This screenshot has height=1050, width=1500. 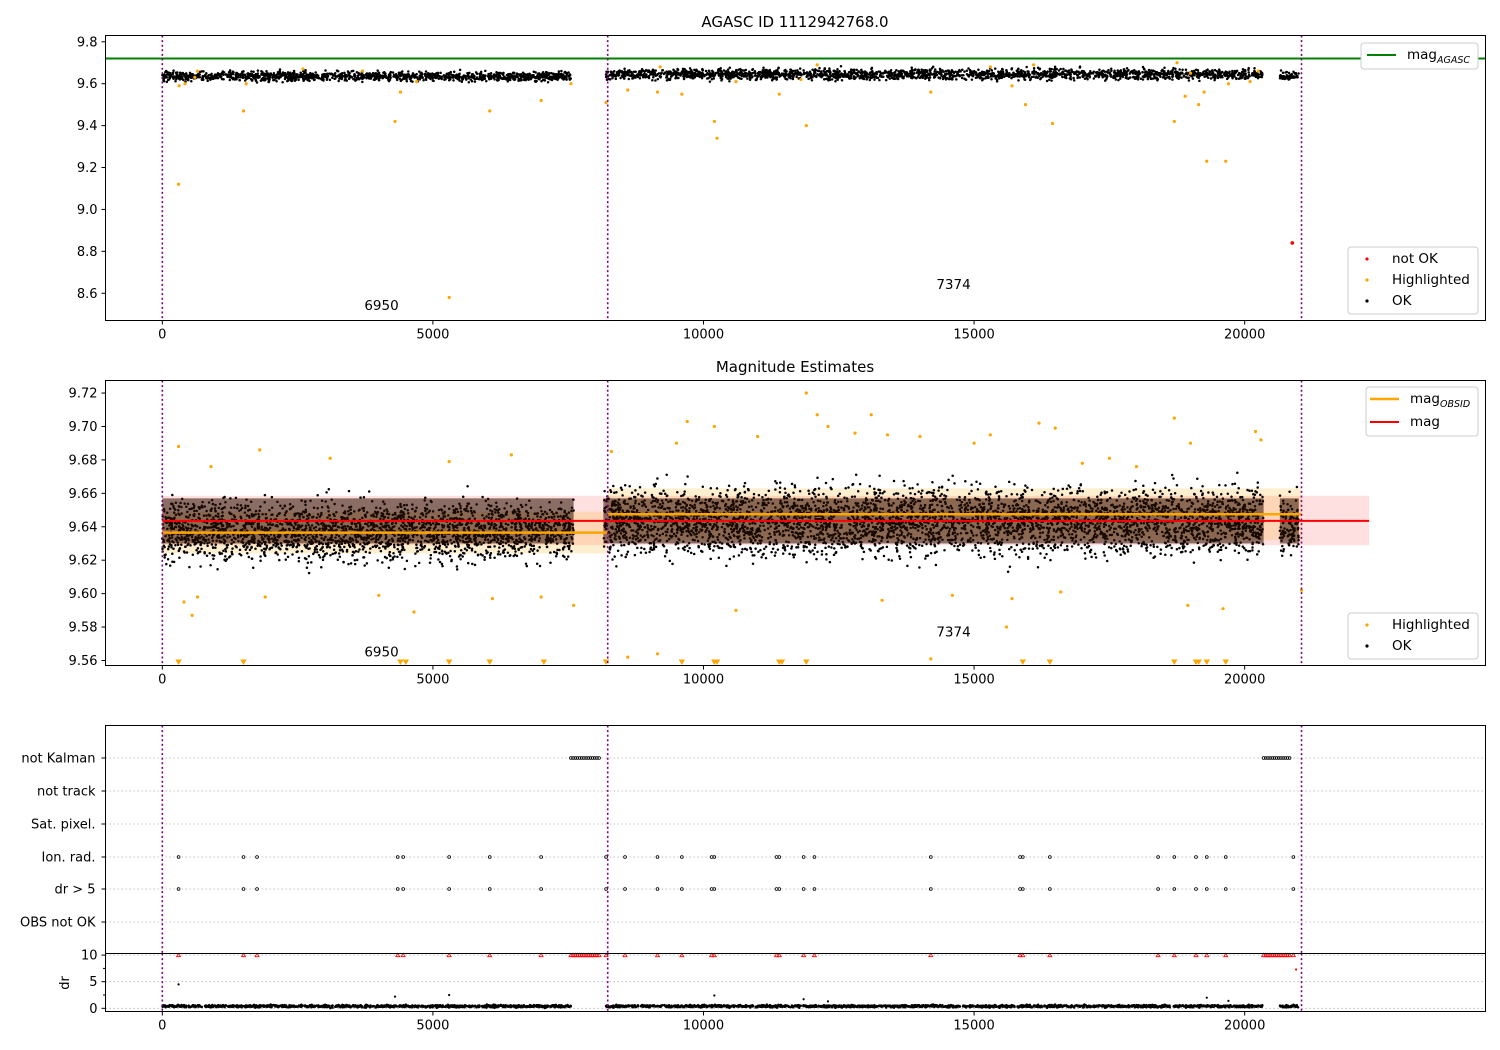 What do you see at coordinates (795, 367) in the screenshot?
I see `middle-panel-title: Magnitude Estimates` at bounding box center [795, 367].